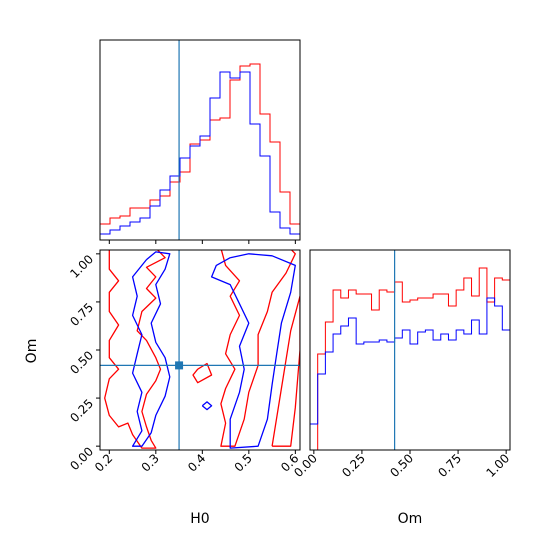 The image size is (550, 550). I want to click on x-axis-label-om: Om, so click(410, 519).